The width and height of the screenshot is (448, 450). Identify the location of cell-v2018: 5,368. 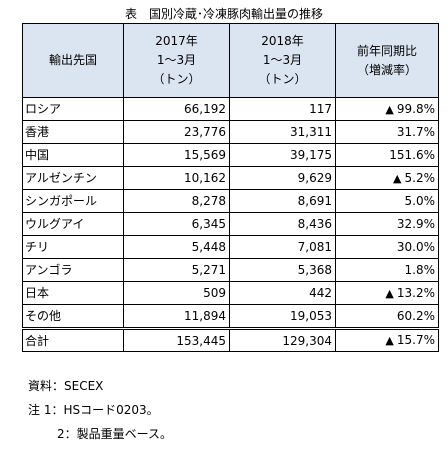
(282, 270).